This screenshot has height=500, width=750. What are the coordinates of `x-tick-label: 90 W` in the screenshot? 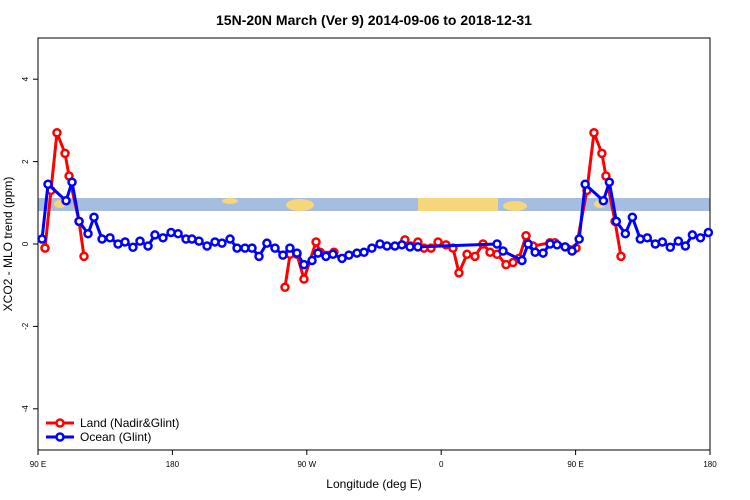 It's located at (306, 464).